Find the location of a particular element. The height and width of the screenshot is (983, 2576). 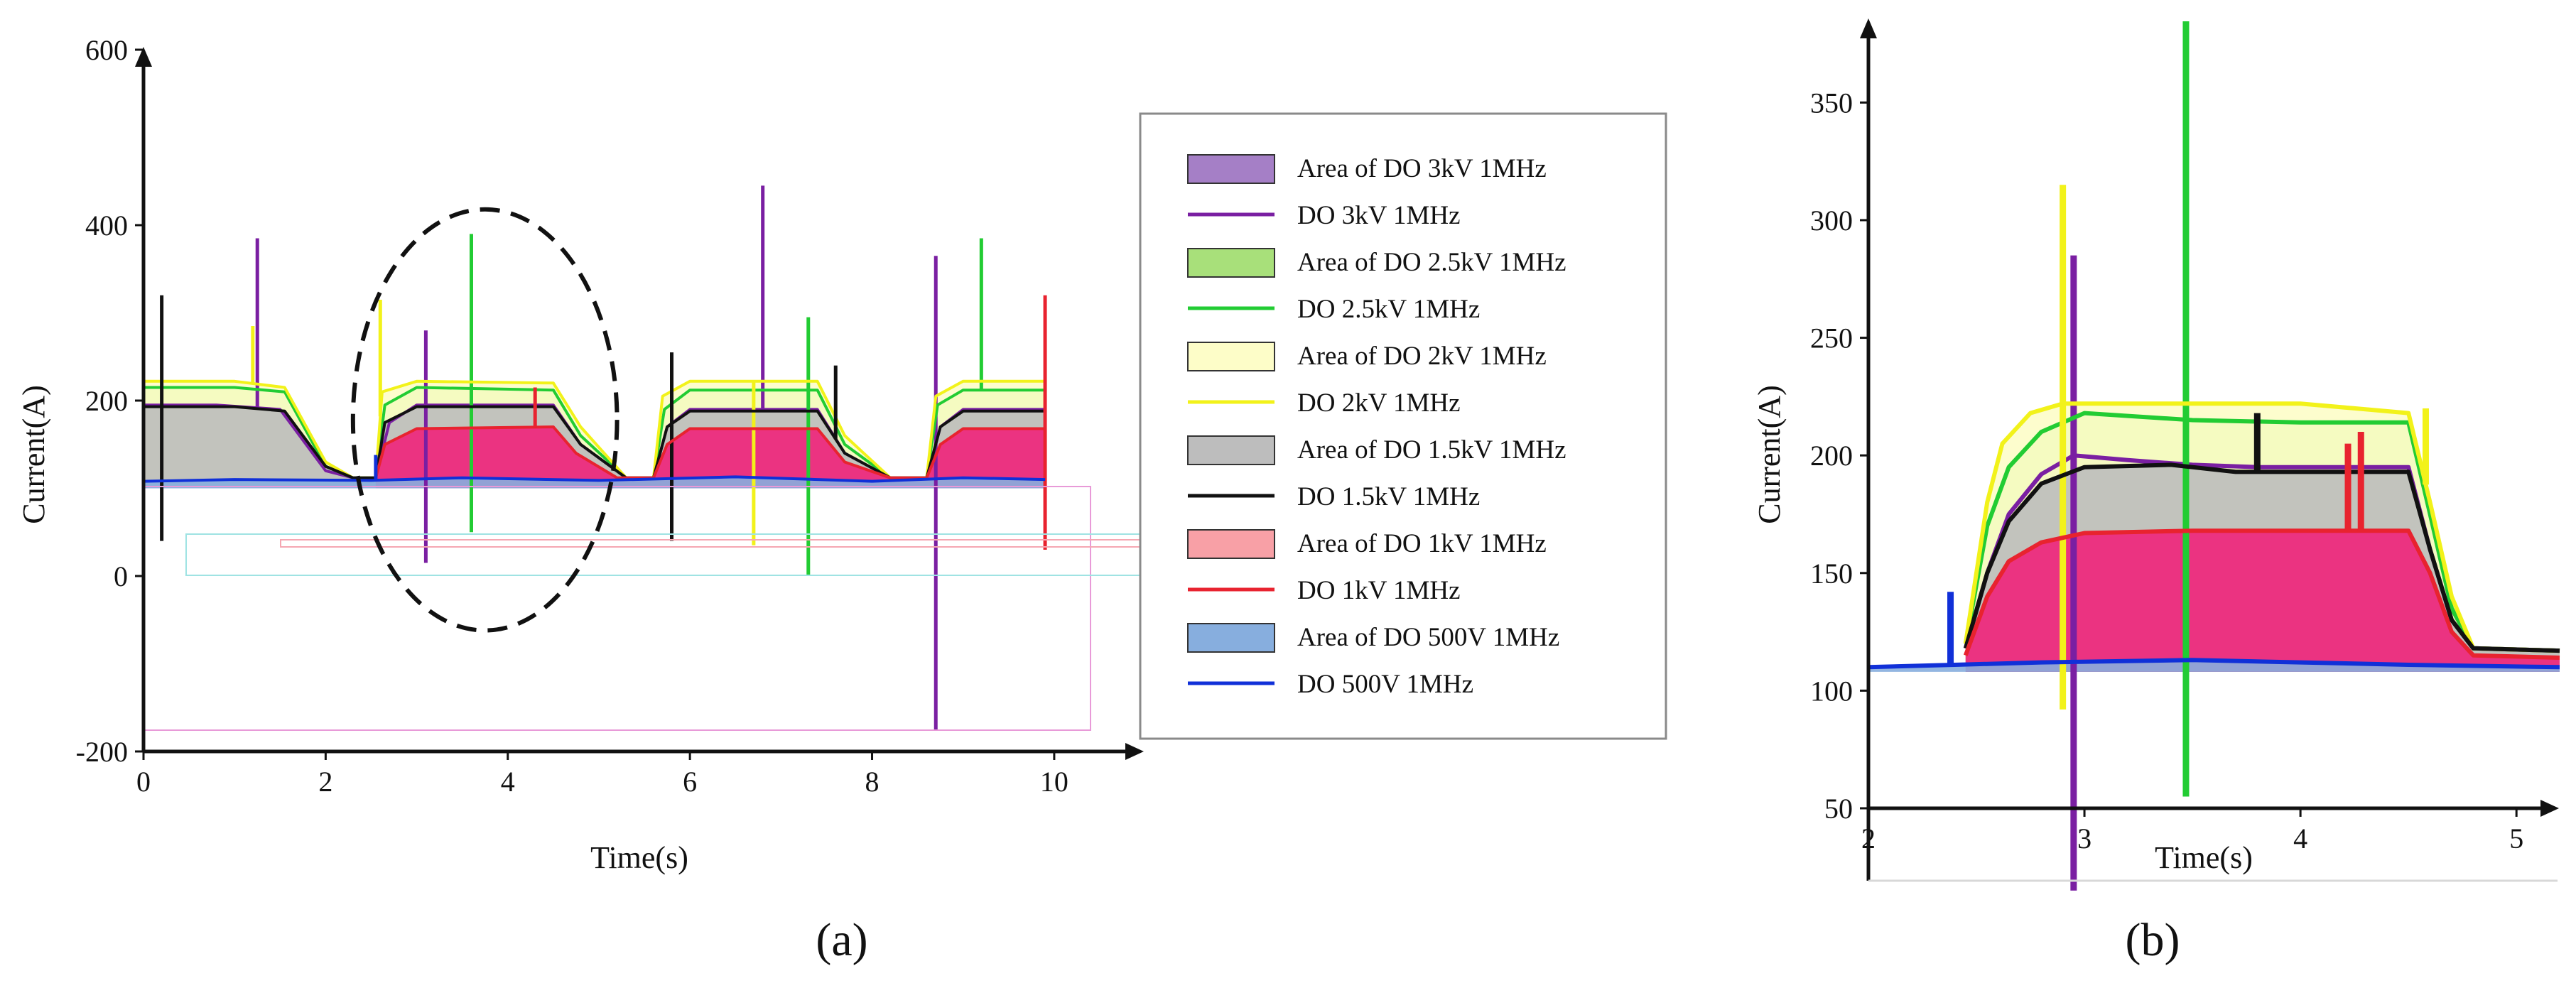

legend-label: Area of DO 2.5kV 1MHz is located at coordinates (1431, 262).